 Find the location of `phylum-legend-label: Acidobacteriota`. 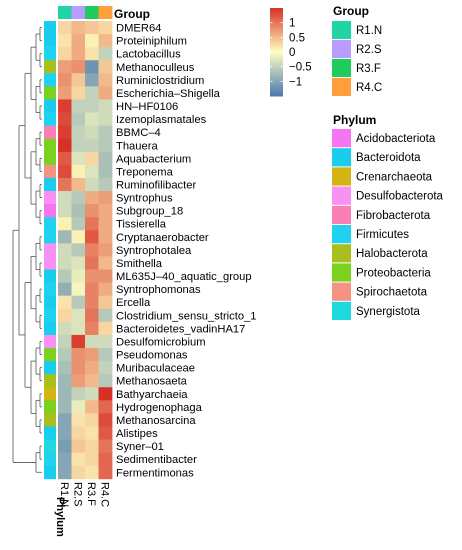

phylum-legend-label: Acidobacteriota is located at coordinates (396, 139).